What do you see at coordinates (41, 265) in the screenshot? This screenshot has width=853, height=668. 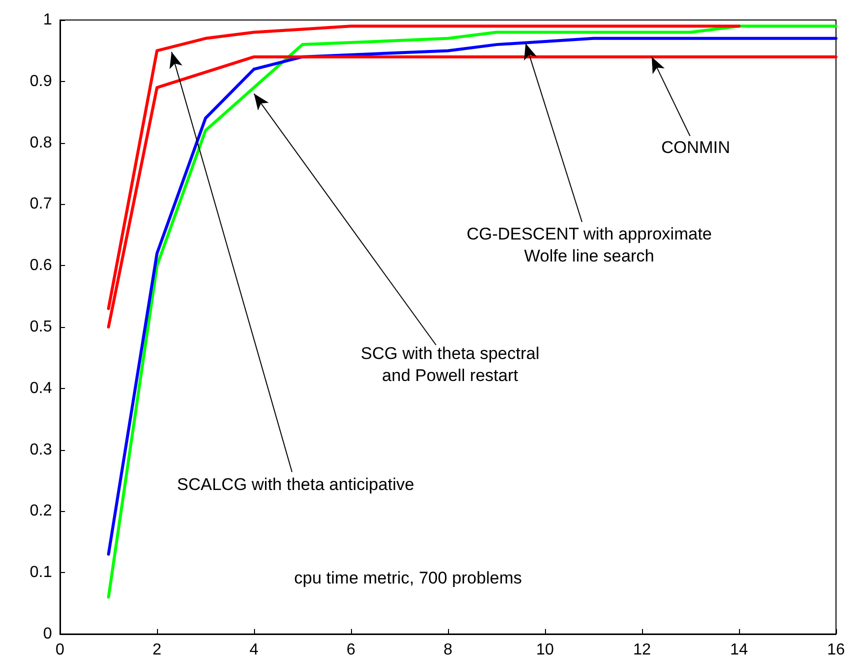 I see `y-tick-label: 0.6` at bounding box center [41, 265].